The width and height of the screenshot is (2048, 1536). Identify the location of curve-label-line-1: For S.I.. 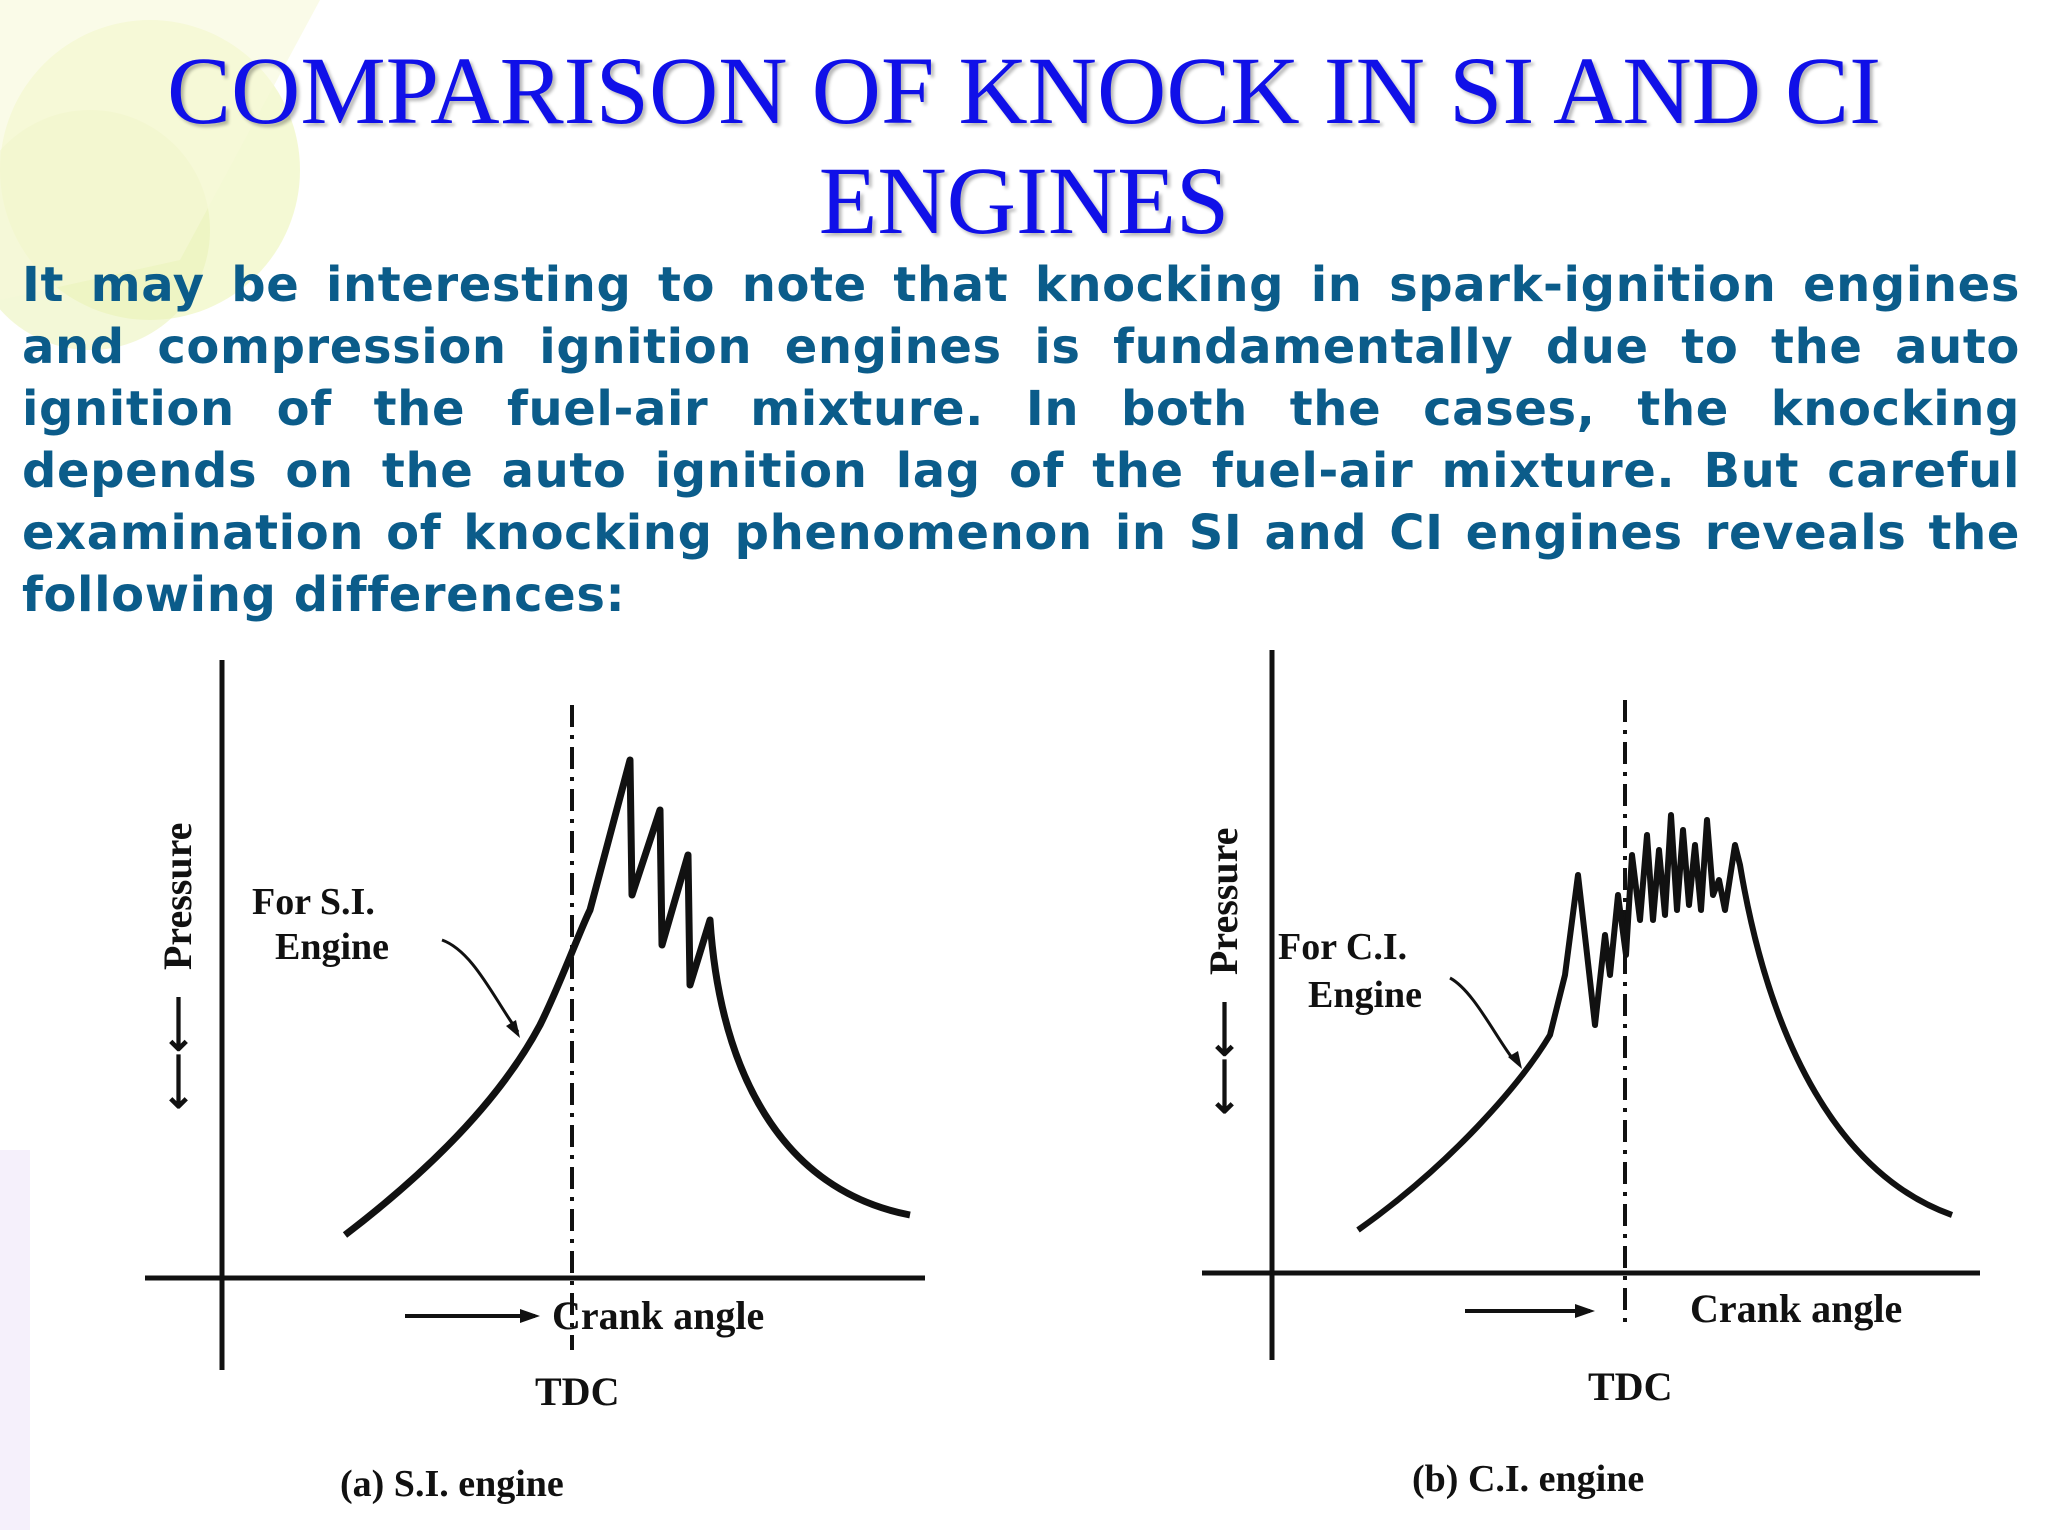
(313, 902).